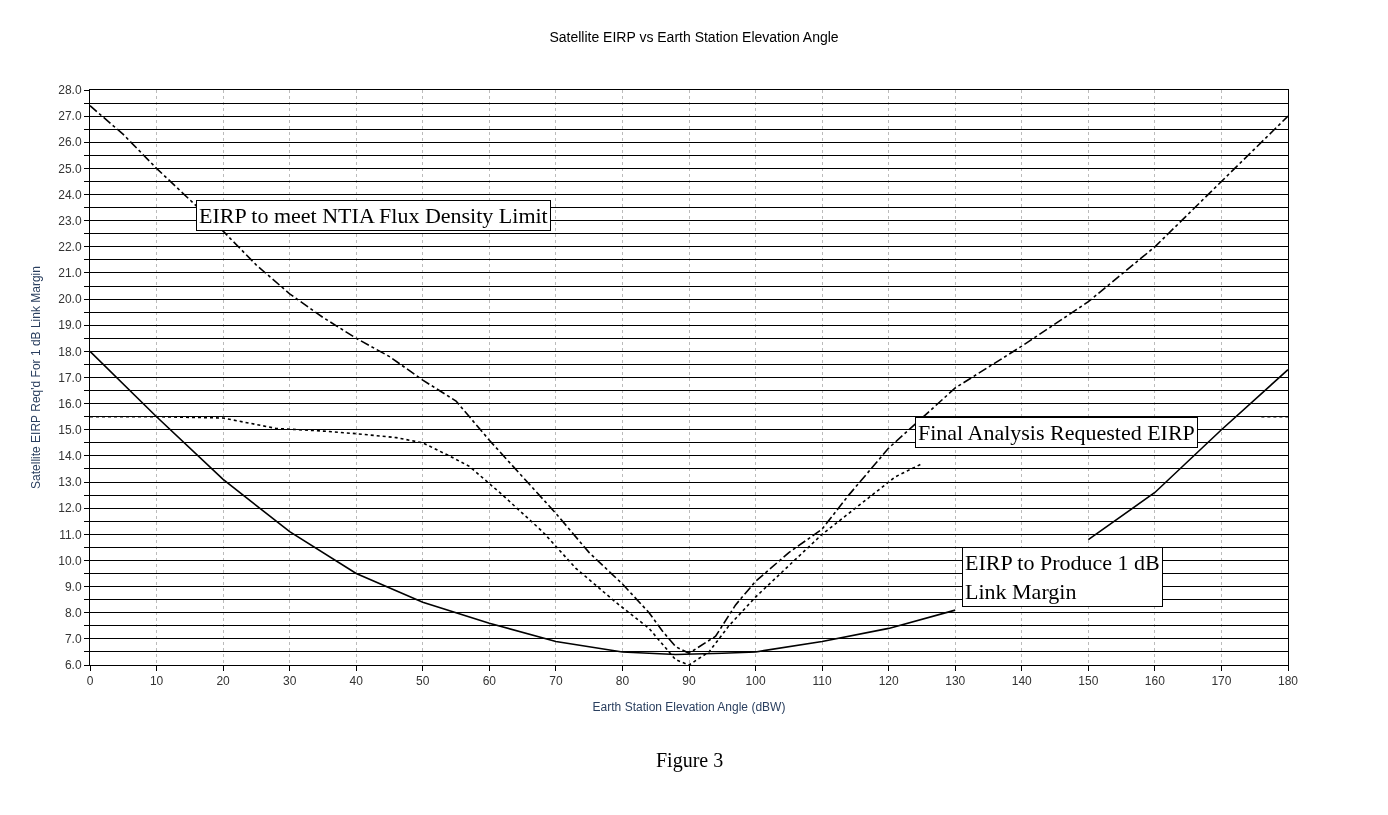 The image size is (1388, 815). Describe the element at coordinates (1221, 681) in the screenshot. I see `x-tick-label: 170` at that location.